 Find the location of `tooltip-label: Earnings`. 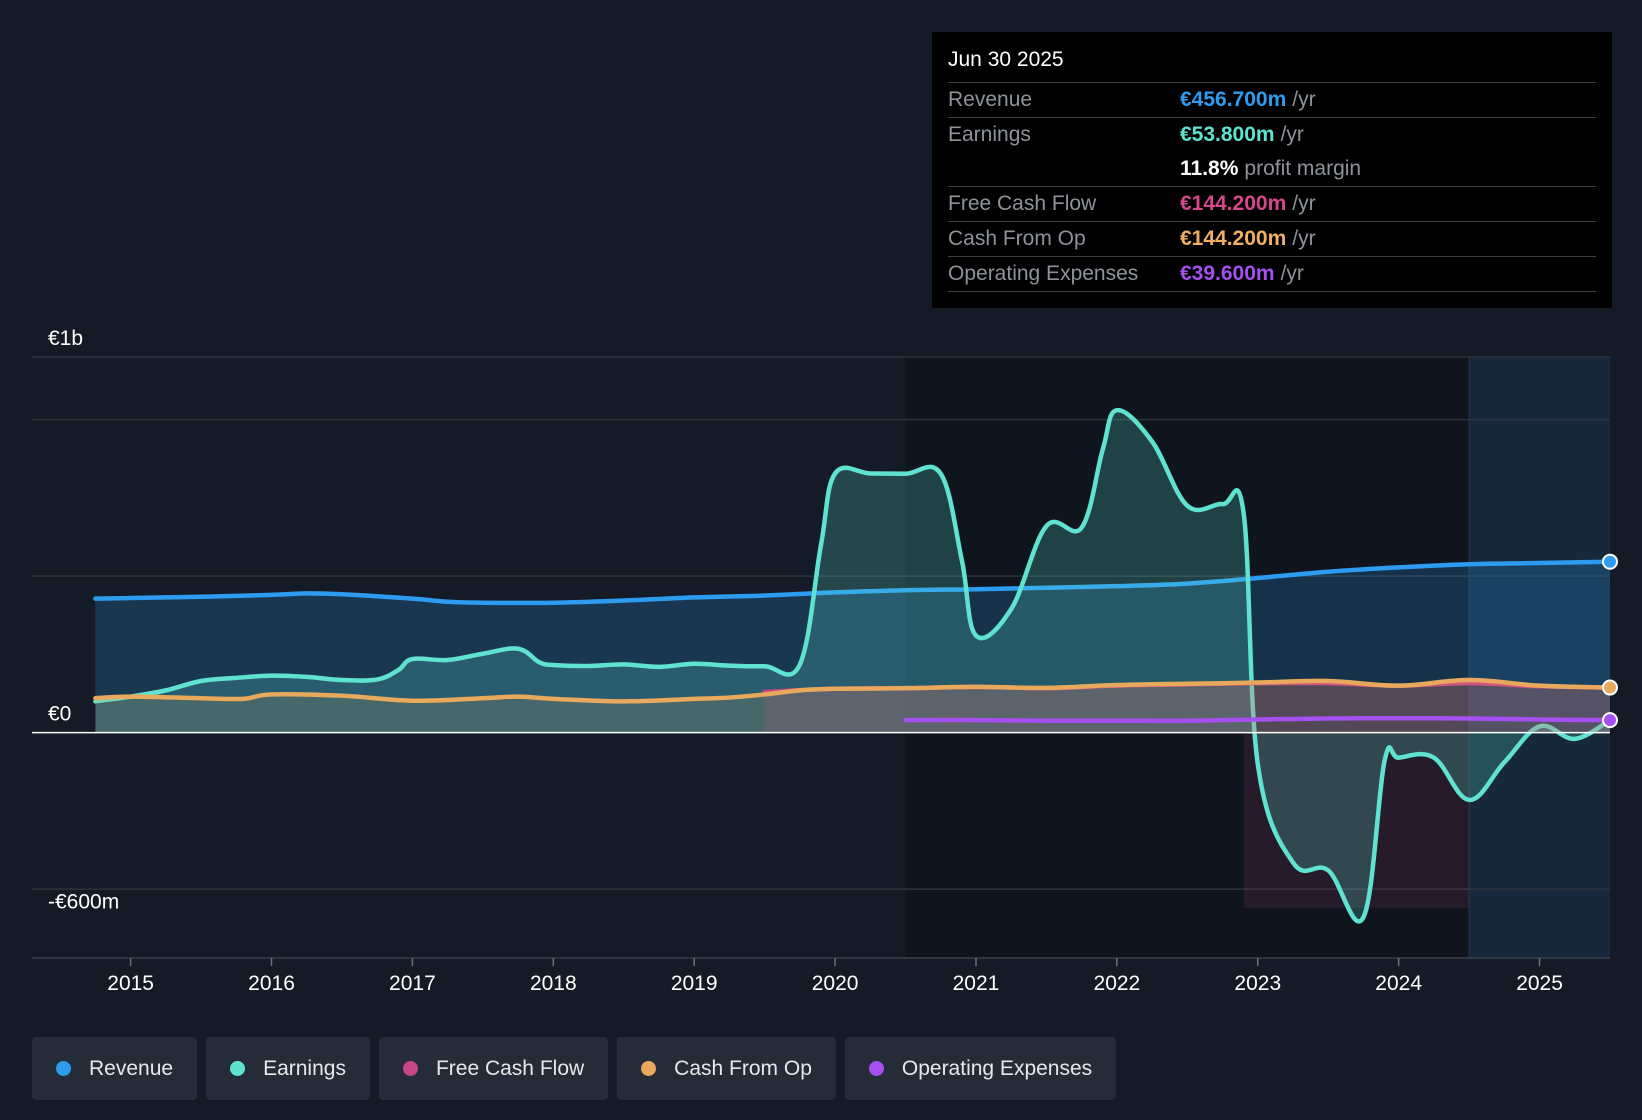

tooltip-label: Earnings is located at coordinates (989, 134).